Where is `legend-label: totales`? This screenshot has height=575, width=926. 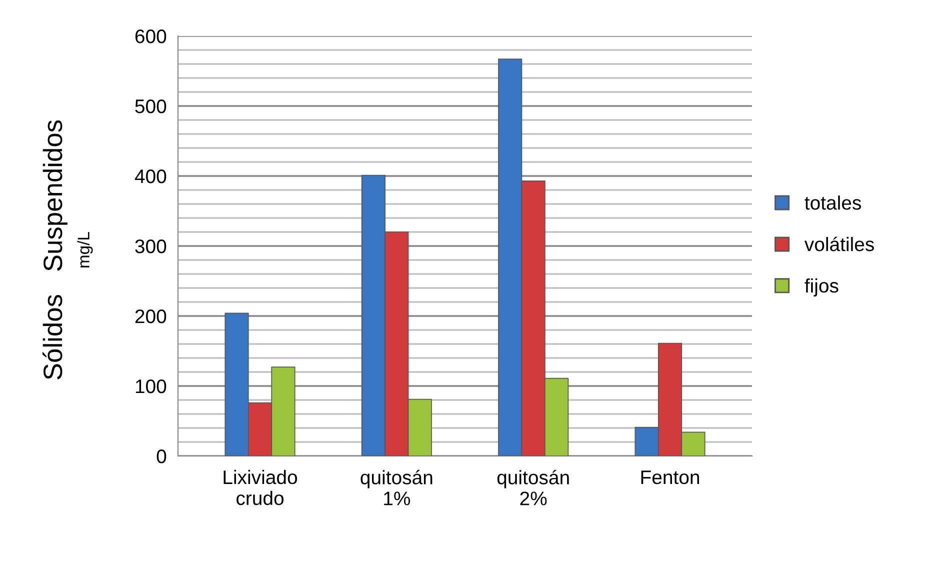 legend-label: totales is located at coordinates (832, 202).